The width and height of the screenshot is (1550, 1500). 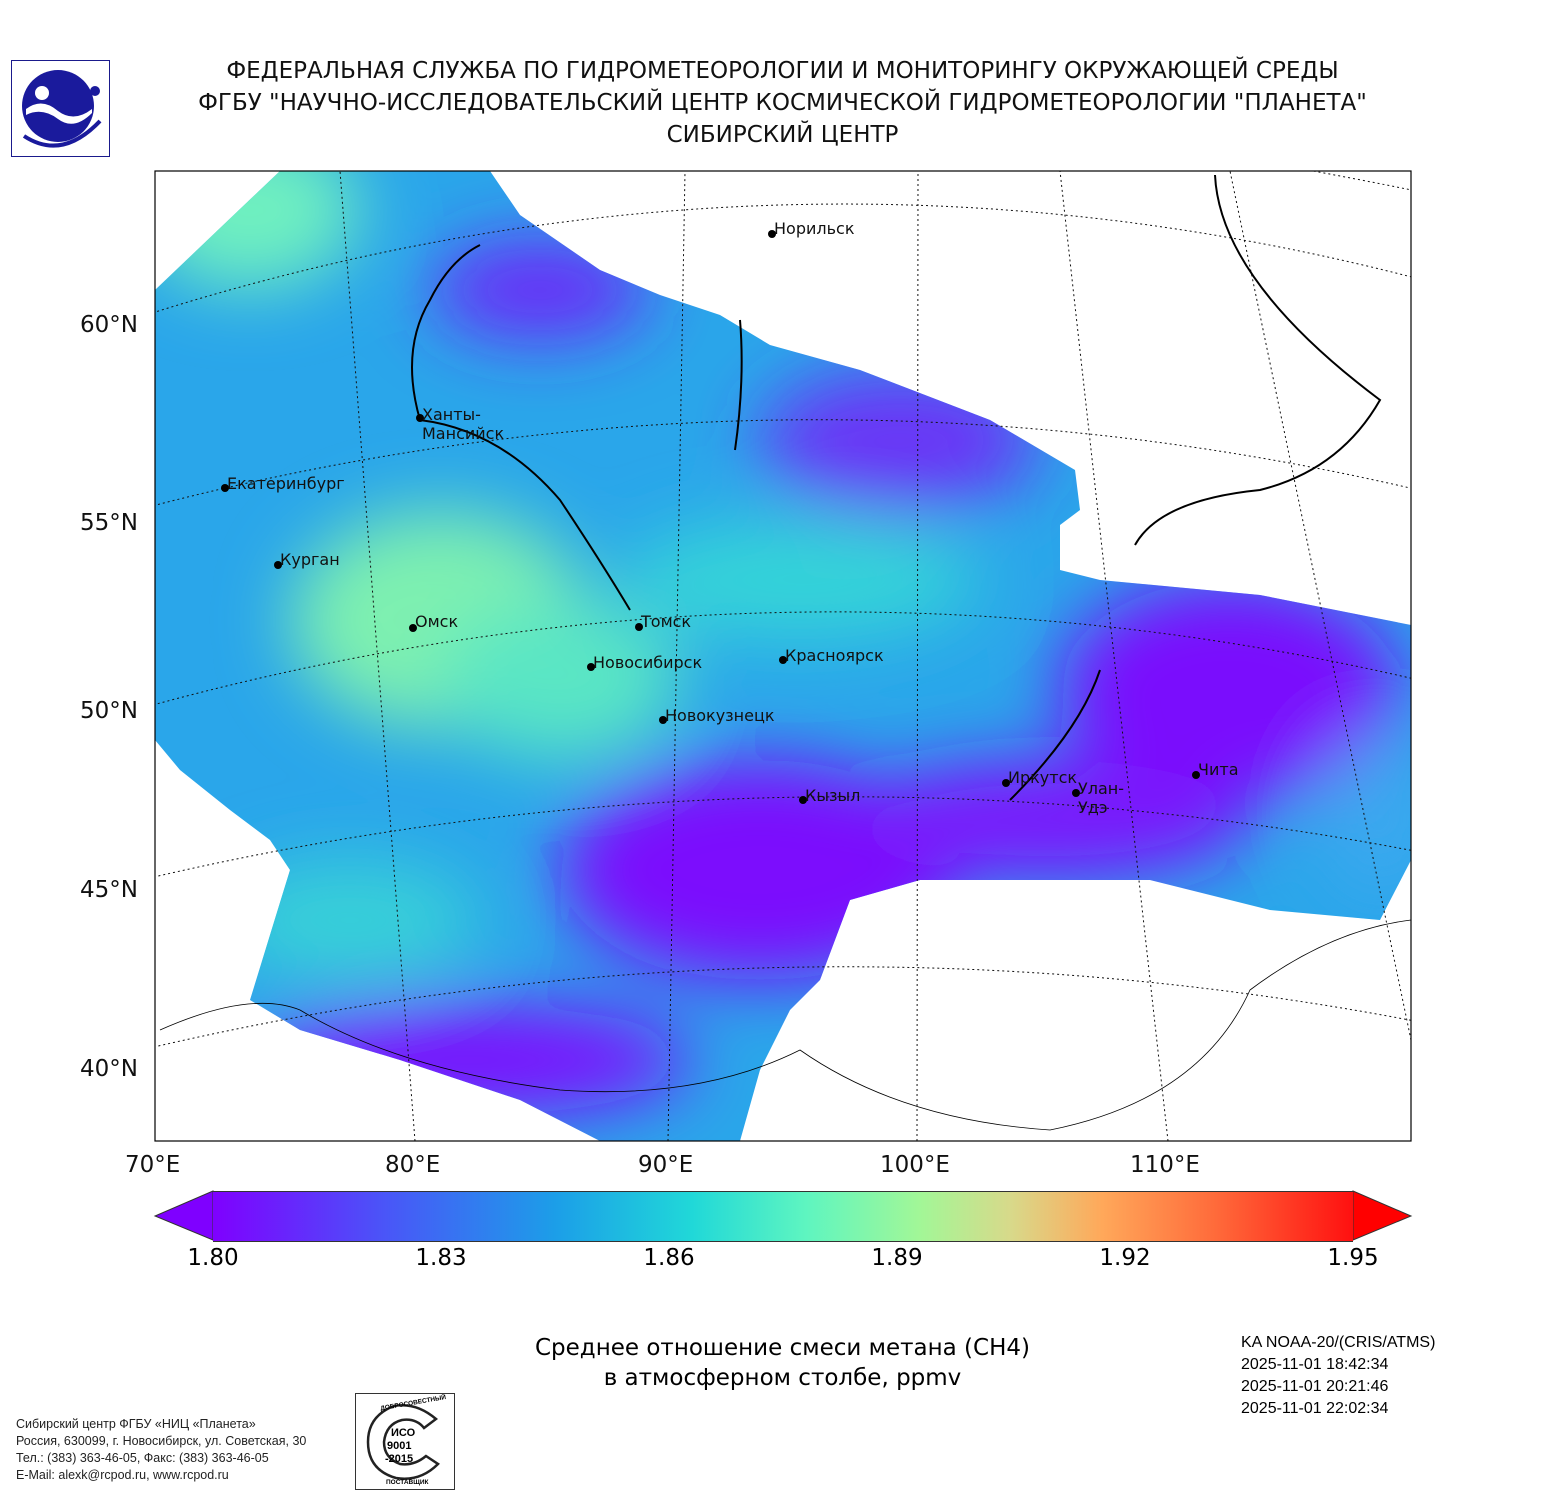 I want to click on colorbar-tick: 1.83, so click(x=441, y=1258).